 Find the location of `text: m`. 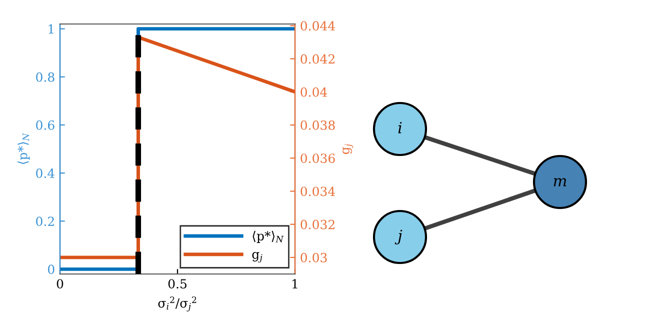

text: m is located at coordinates (560, 182).